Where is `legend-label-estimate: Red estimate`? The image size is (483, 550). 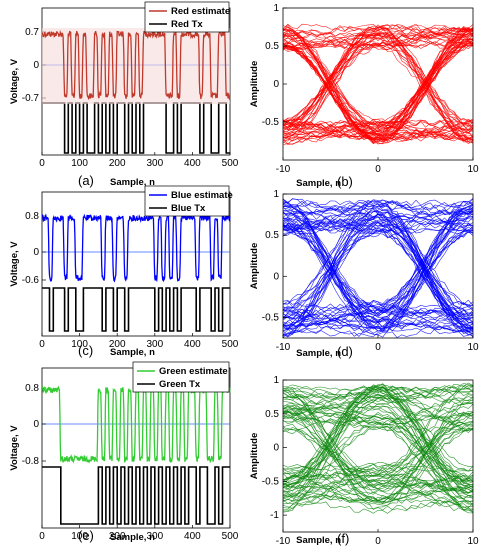
legend-label-estimate: Red estimate is located at coordinates (200, 11).